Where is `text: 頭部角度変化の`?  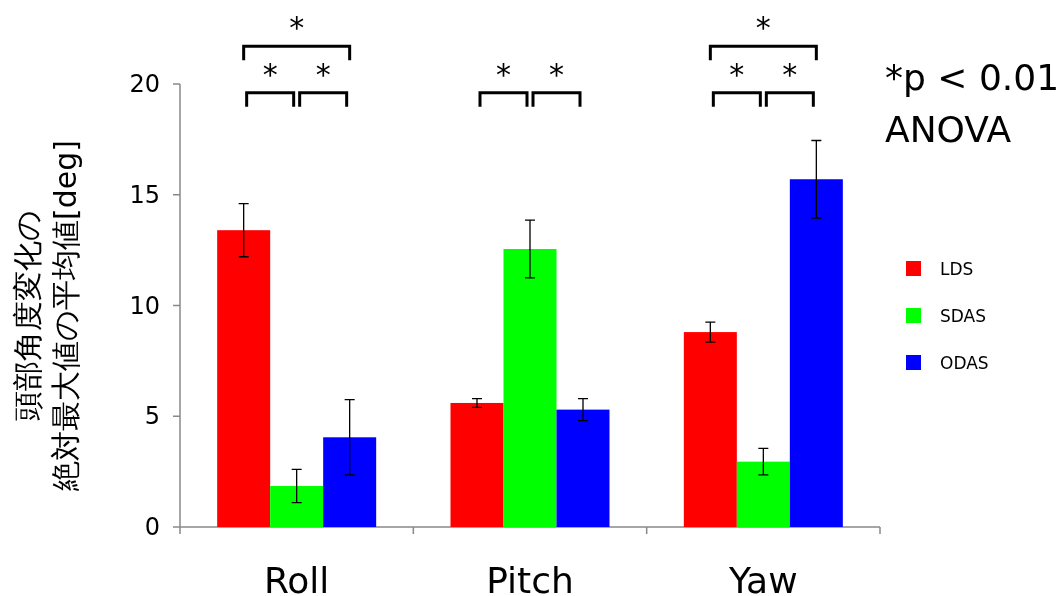
text: 頭部角度変化の is located at coordinates (27, 315).